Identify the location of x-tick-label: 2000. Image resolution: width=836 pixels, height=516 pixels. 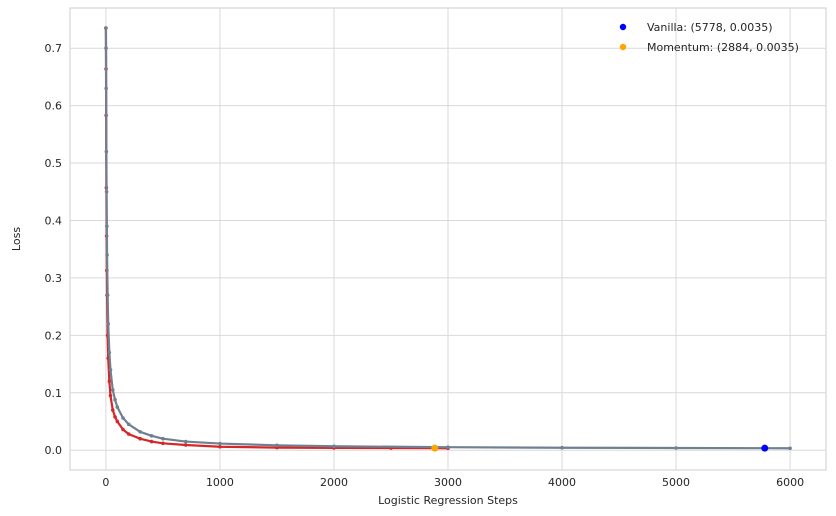
(334, 482).